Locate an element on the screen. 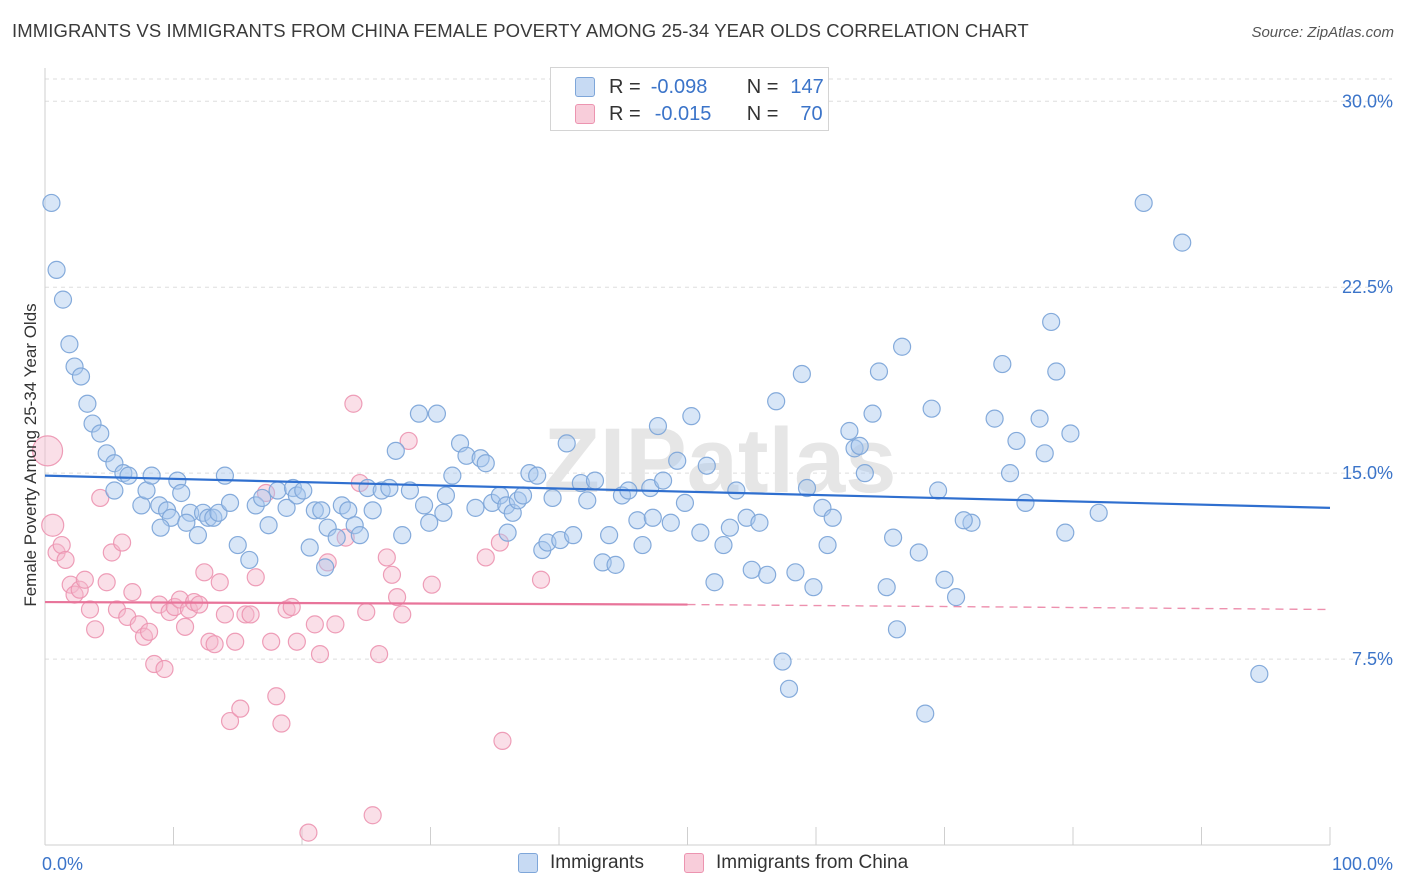 The width and height of the screenshot is (1406, 892). y-tick-label: 7.5% is located at coordinates (1372, 659).